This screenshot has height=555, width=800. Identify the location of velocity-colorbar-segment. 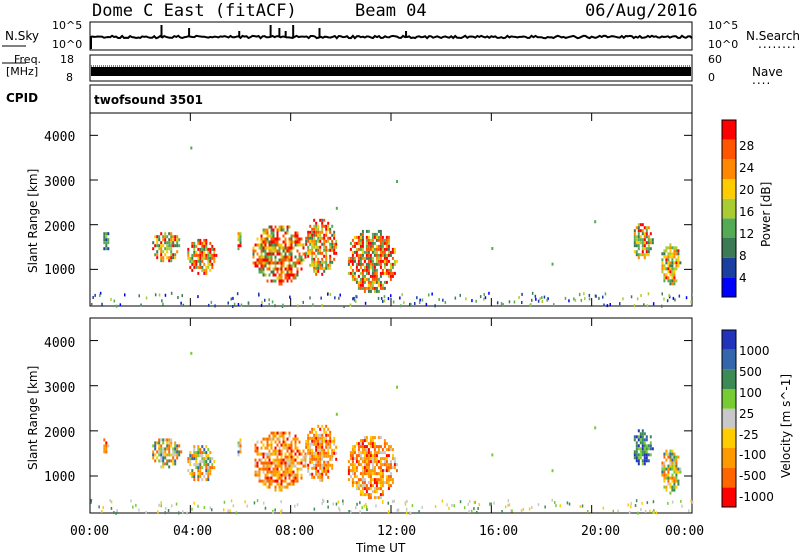
(729, 379).